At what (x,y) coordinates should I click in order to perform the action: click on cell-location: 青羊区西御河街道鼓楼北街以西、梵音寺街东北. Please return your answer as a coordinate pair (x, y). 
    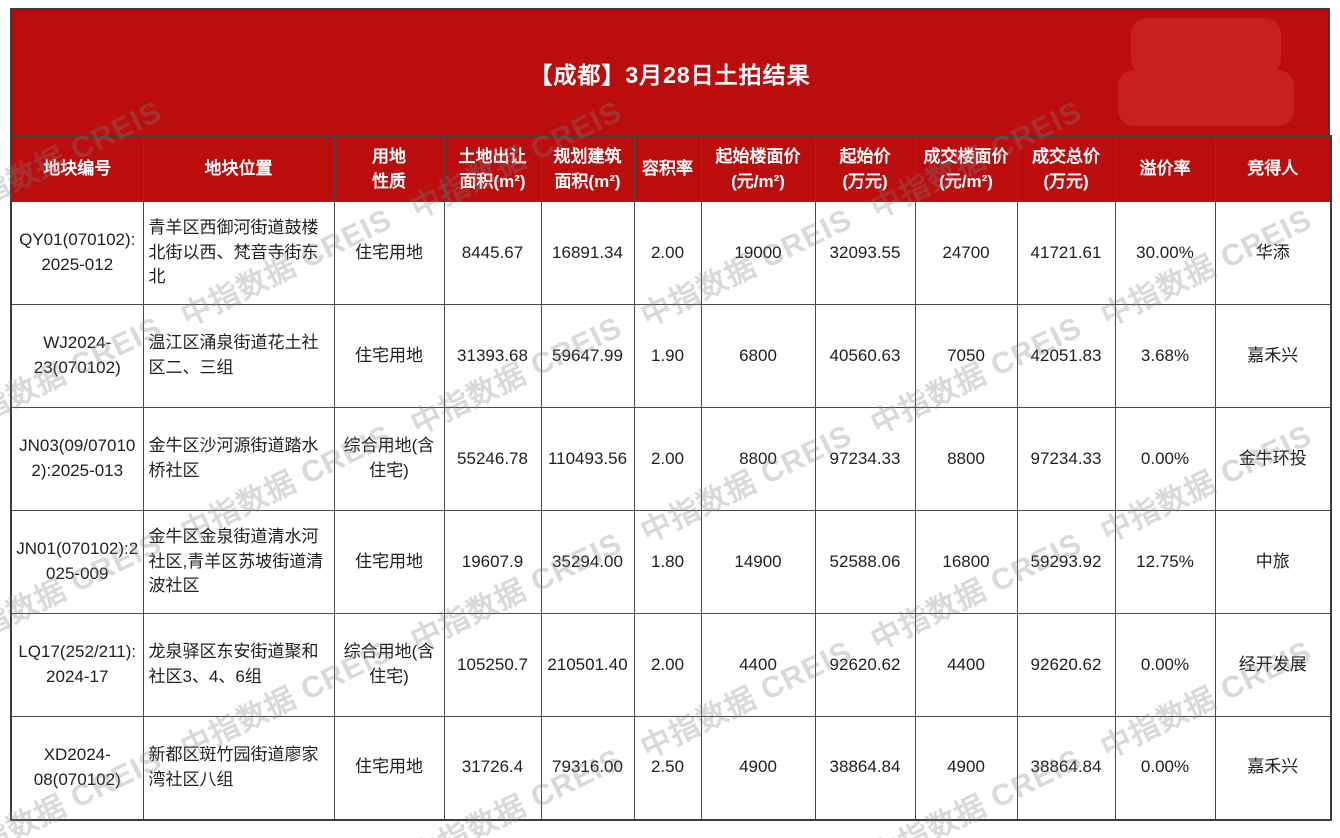
    Looking at the image, I should click on (238, 253).